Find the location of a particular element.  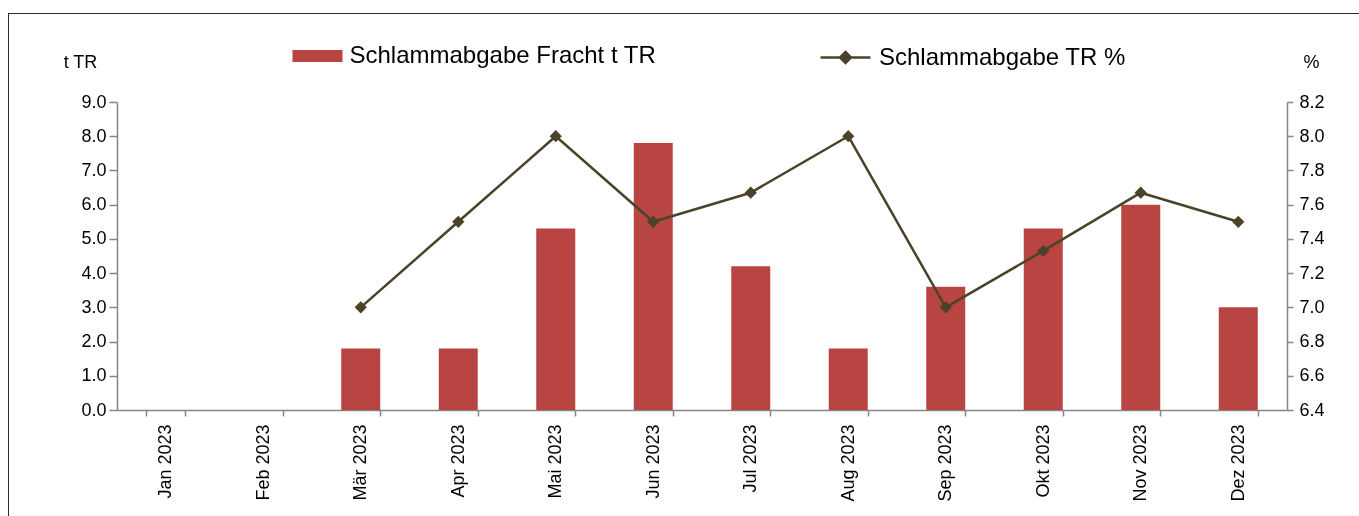

y2-tick-label: 7.4 is located at coordinates (1312, 238).